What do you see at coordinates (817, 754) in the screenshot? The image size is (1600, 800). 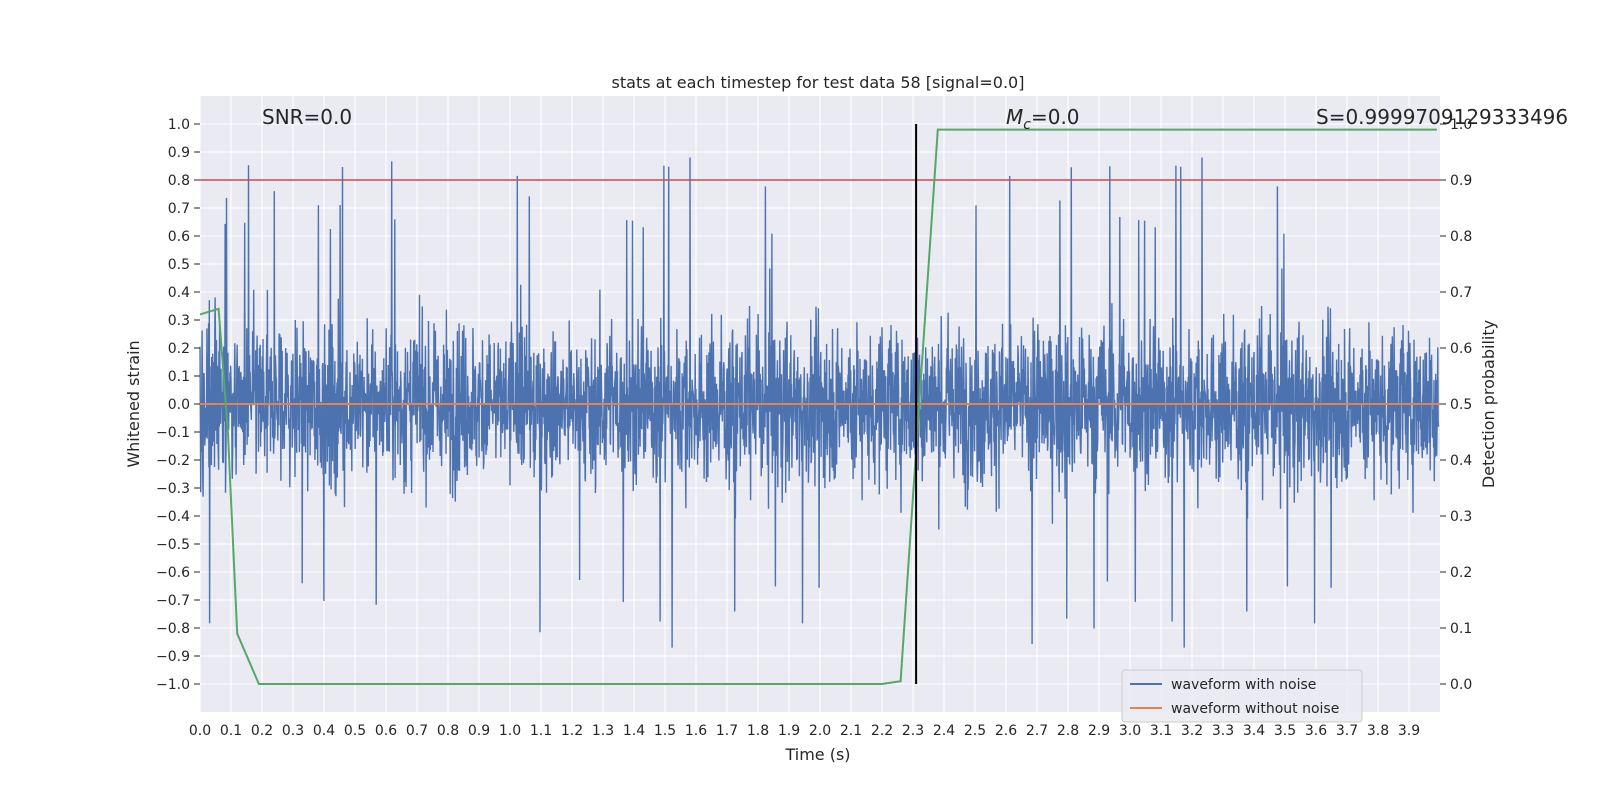 I see `x-axis-label: Time (s)` at bounding box center [817, 754].